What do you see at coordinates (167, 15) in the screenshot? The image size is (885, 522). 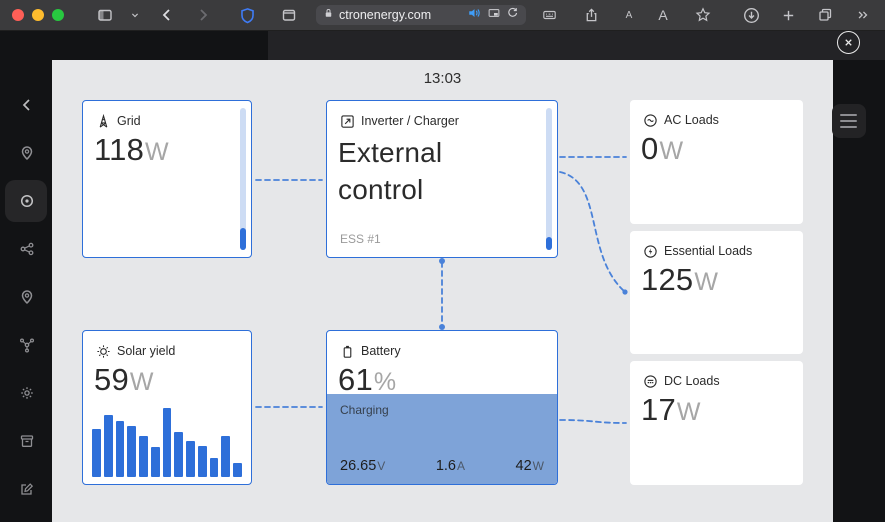 I see `back-button` at bounding box center [167, 15].